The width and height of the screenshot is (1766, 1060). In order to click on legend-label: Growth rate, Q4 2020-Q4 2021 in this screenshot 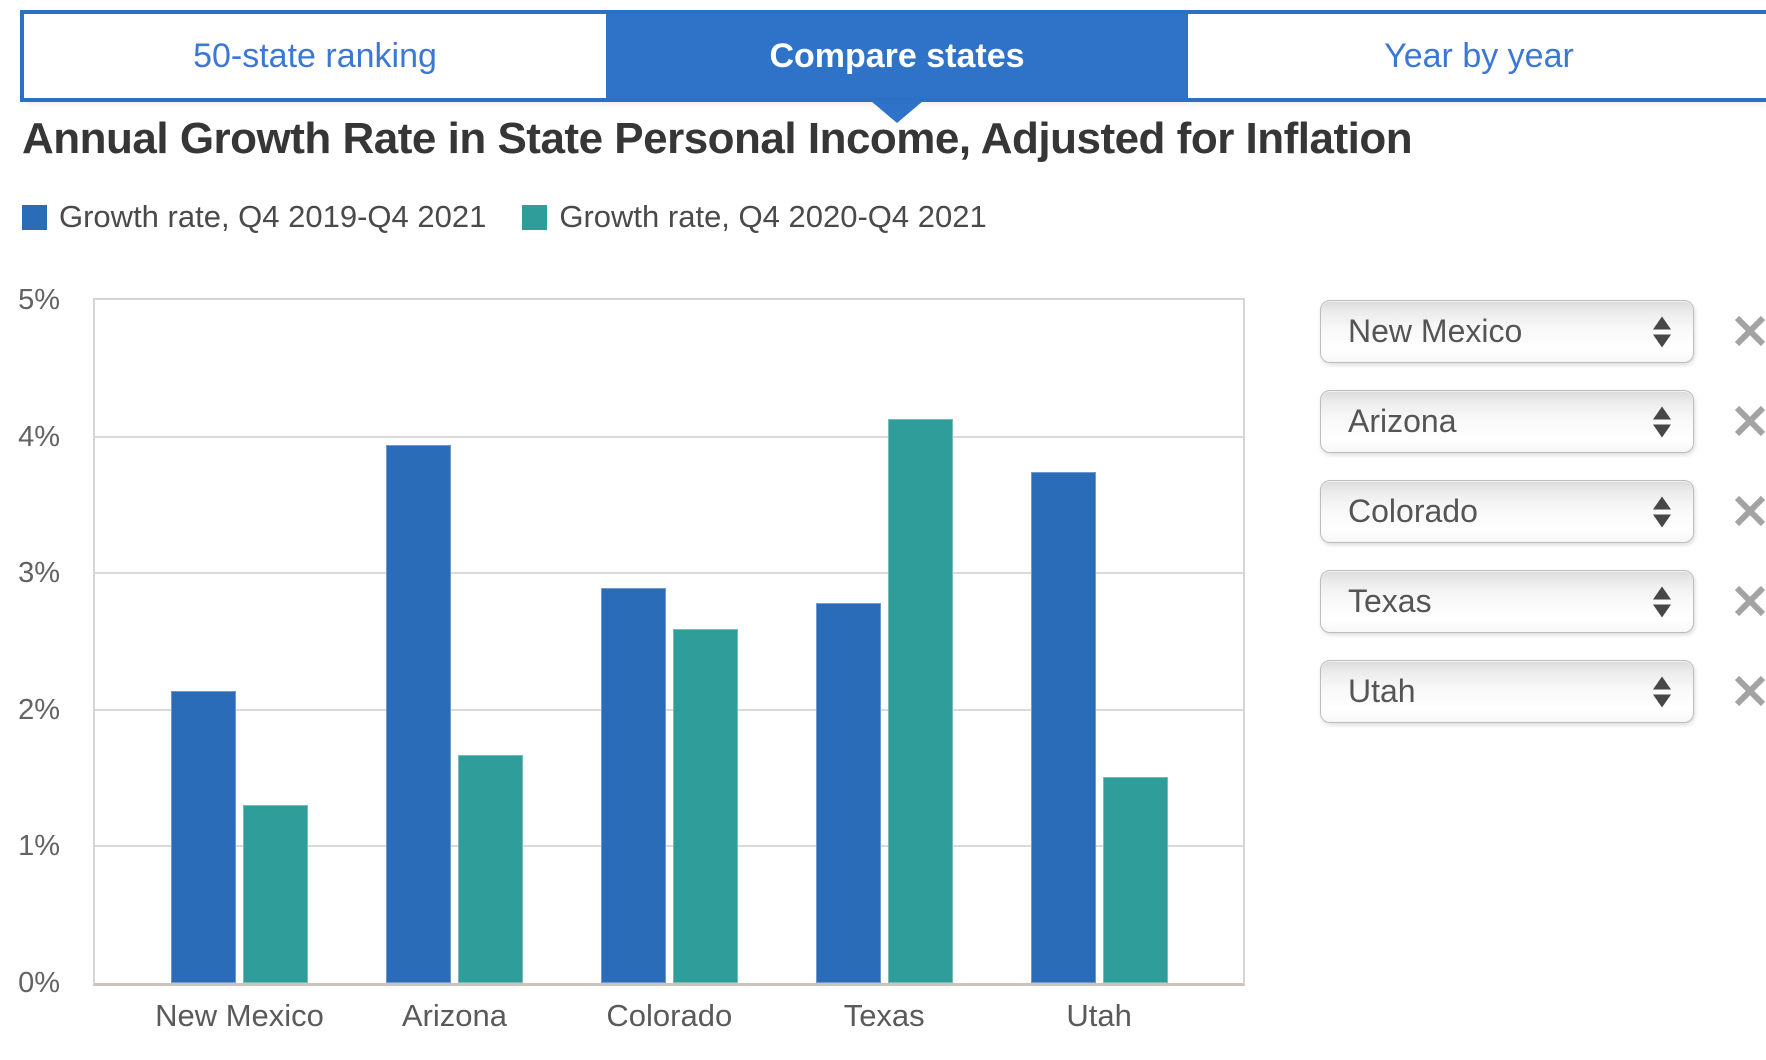, I will do `click(773, 216)`.